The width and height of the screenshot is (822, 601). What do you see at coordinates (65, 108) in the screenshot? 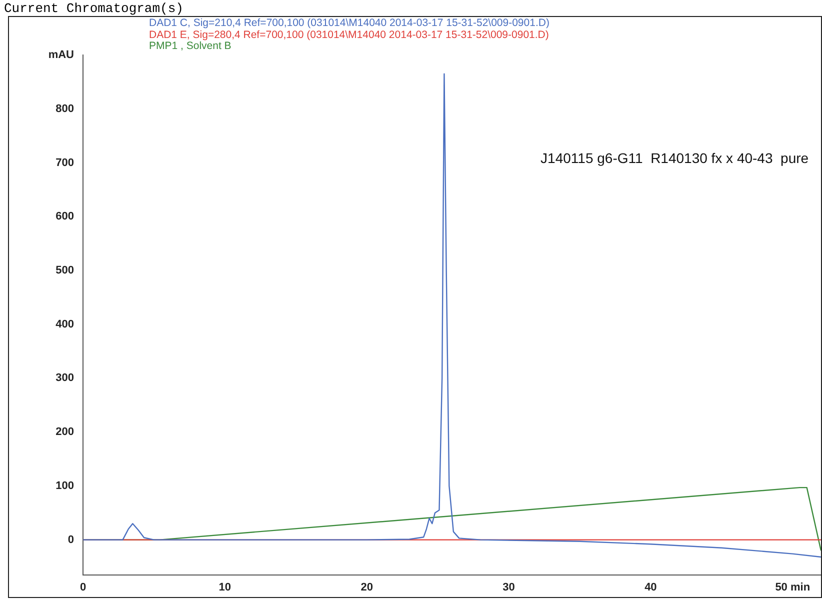
I see `y-tick-label: 800` at bounding box center [65, 108].